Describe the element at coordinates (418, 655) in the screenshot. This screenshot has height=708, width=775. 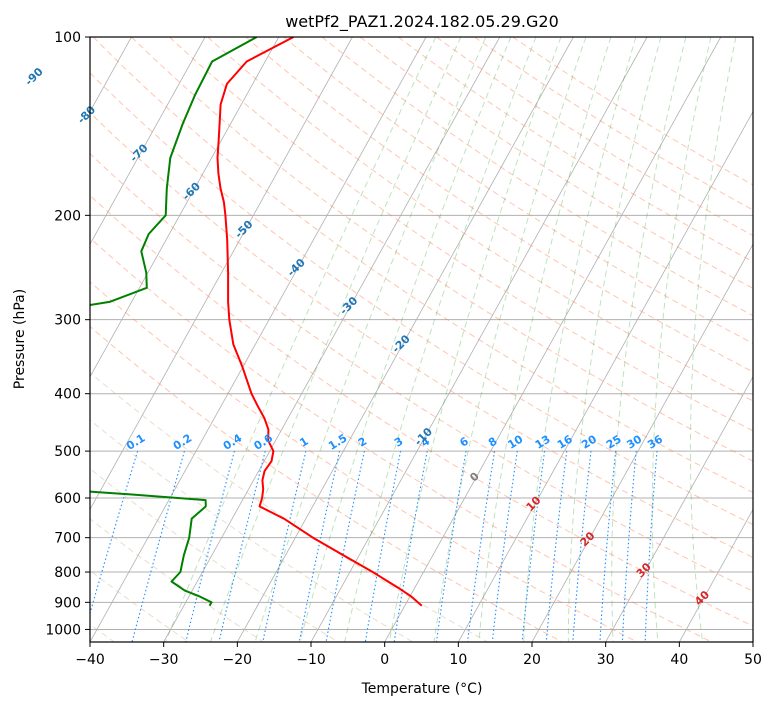
I see `x-axis-ticks: −40 −30 −20 −10 0 10 20 30 40 50` at that location.